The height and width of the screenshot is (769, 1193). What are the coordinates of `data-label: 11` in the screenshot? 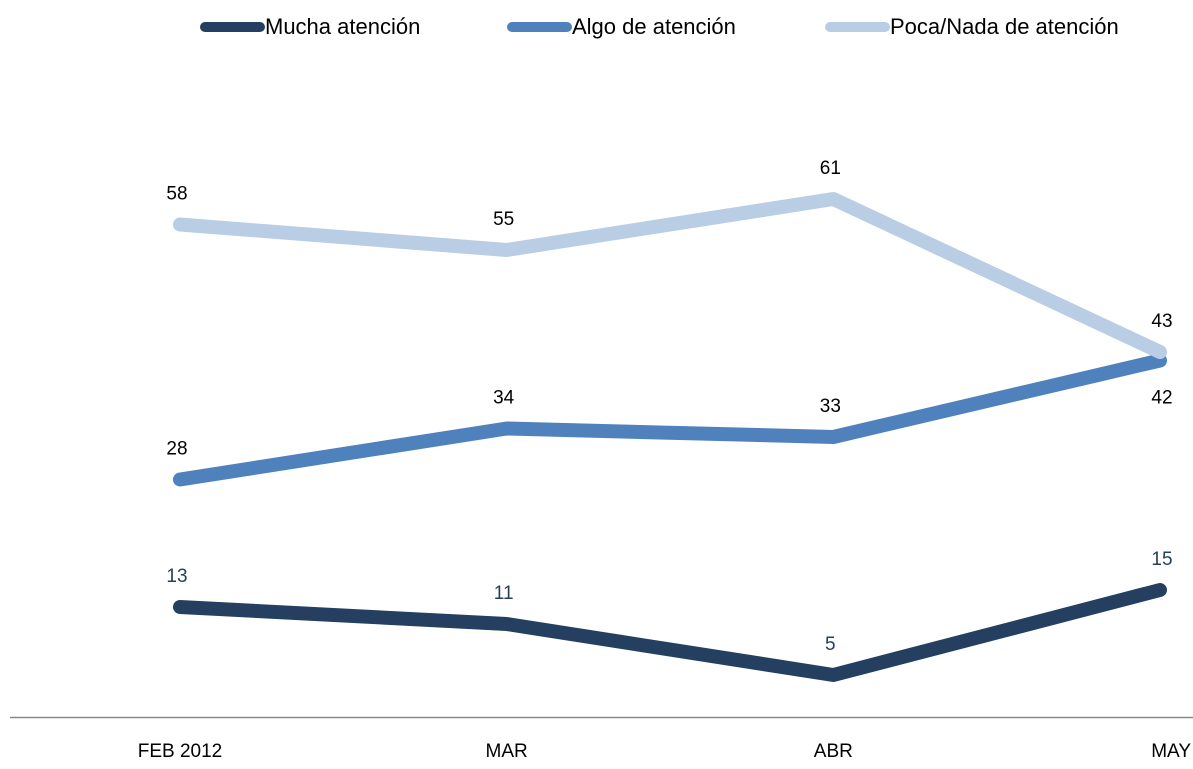 It's located at (504, 593).